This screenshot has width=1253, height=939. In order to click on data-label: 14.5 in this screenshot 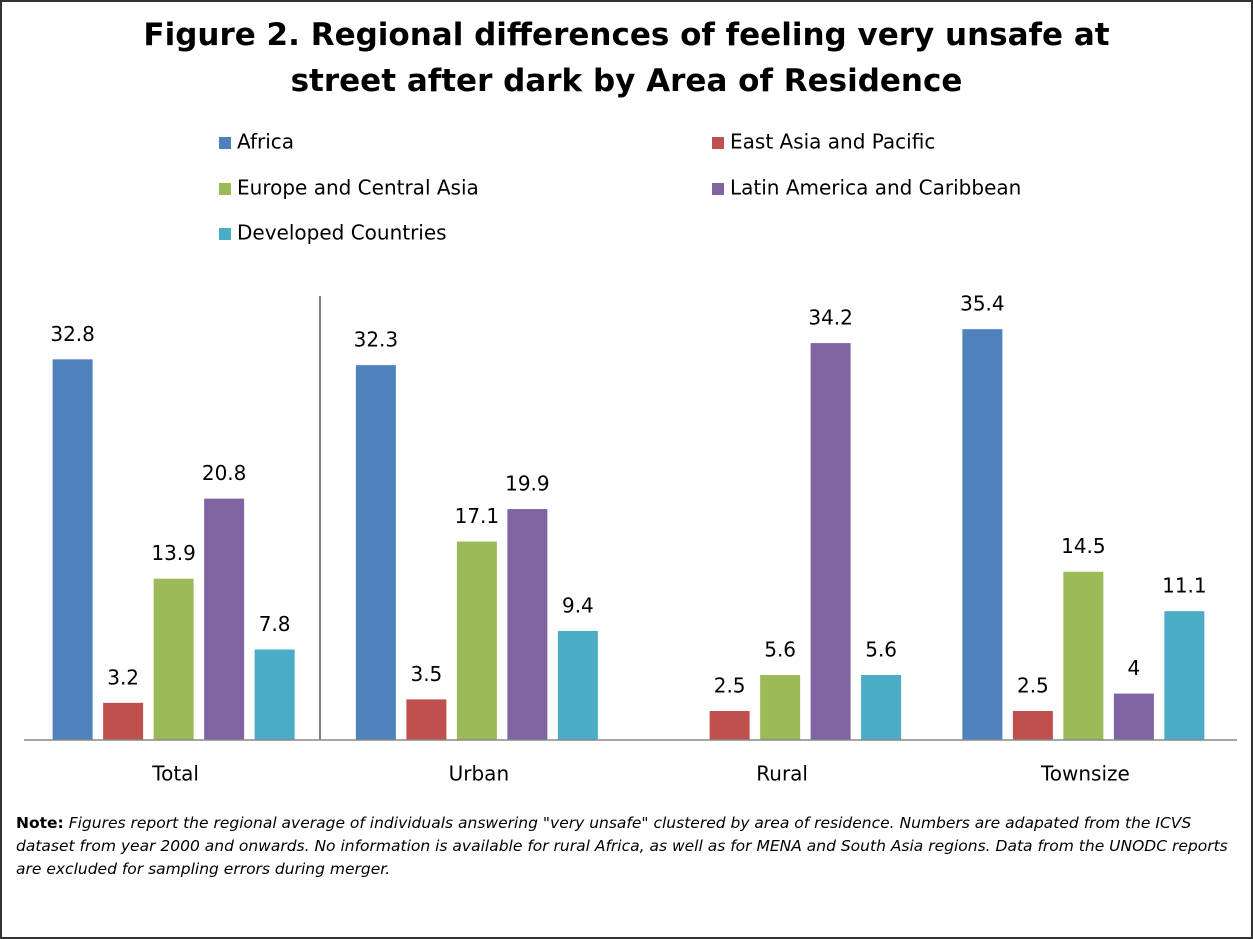, I will do `click(1083, 546)`.